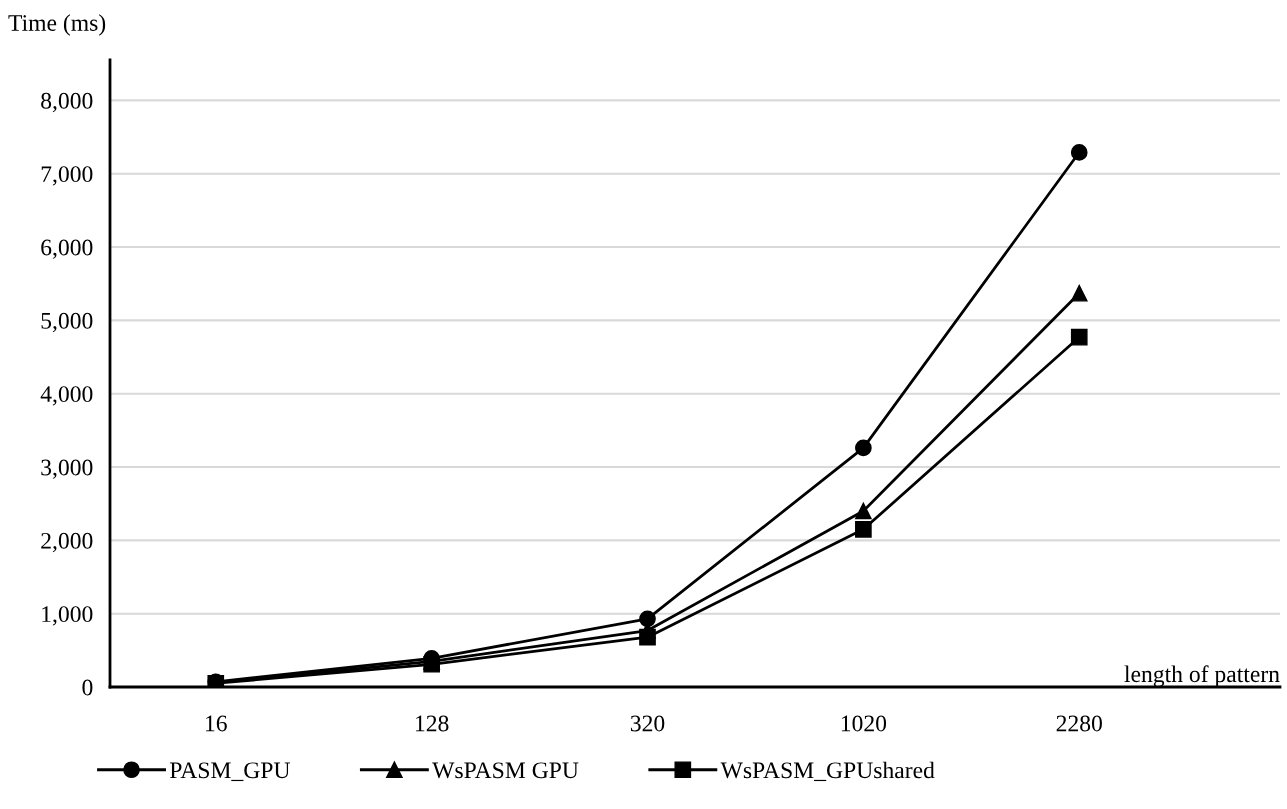  Describe the element at coordinates (229, 772) in the screenshot. I see `legend-label: PASM_GPU` at that location.